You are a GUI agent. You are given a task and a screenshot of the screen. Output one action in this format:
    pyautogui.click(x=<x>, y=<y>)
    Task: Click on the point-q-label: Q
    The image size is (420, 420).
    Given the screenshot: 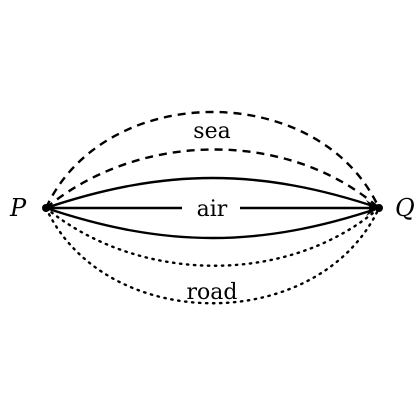 What is the action you would take?
    pyautogui.click(x=405, y=208)
    